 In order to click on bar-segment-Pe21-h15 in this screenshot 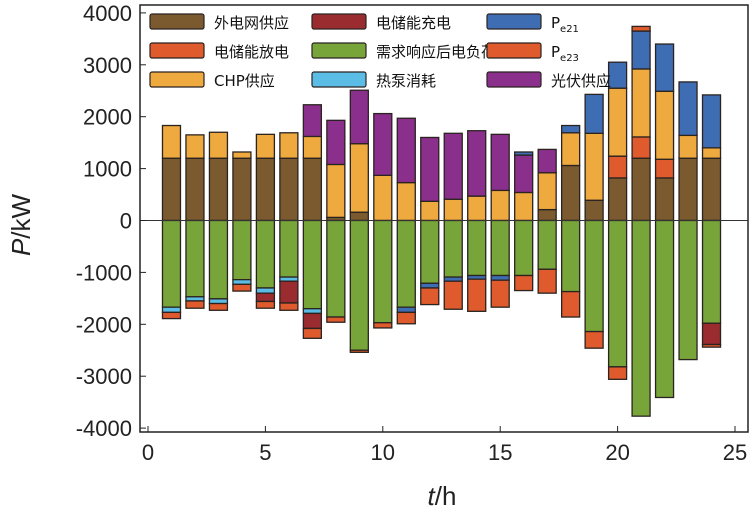, I will do `click(500, 277)`.